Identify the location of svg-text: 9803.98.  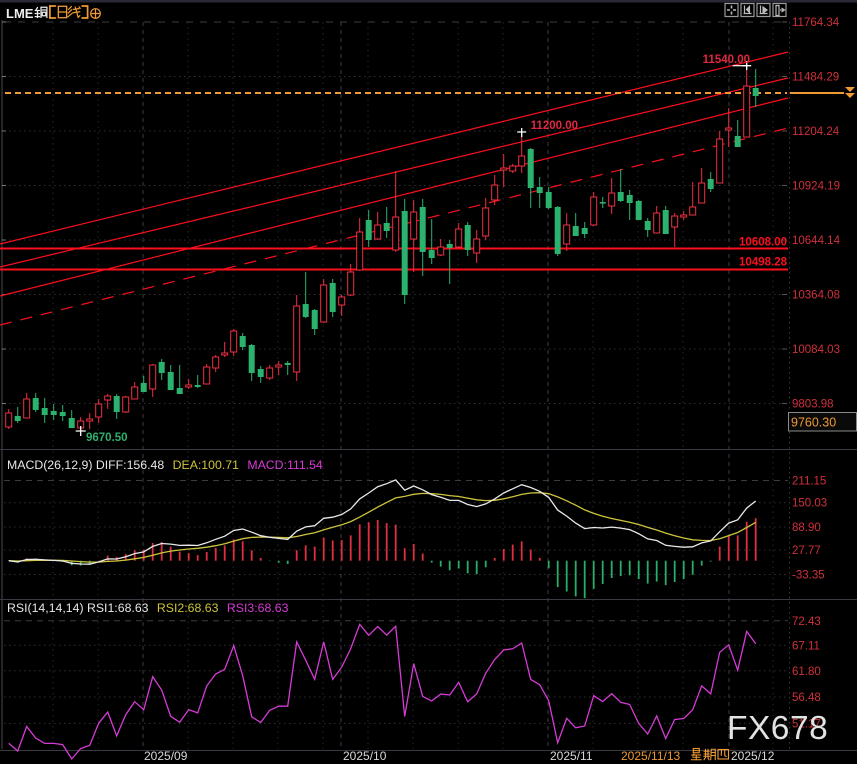
(813, 405).